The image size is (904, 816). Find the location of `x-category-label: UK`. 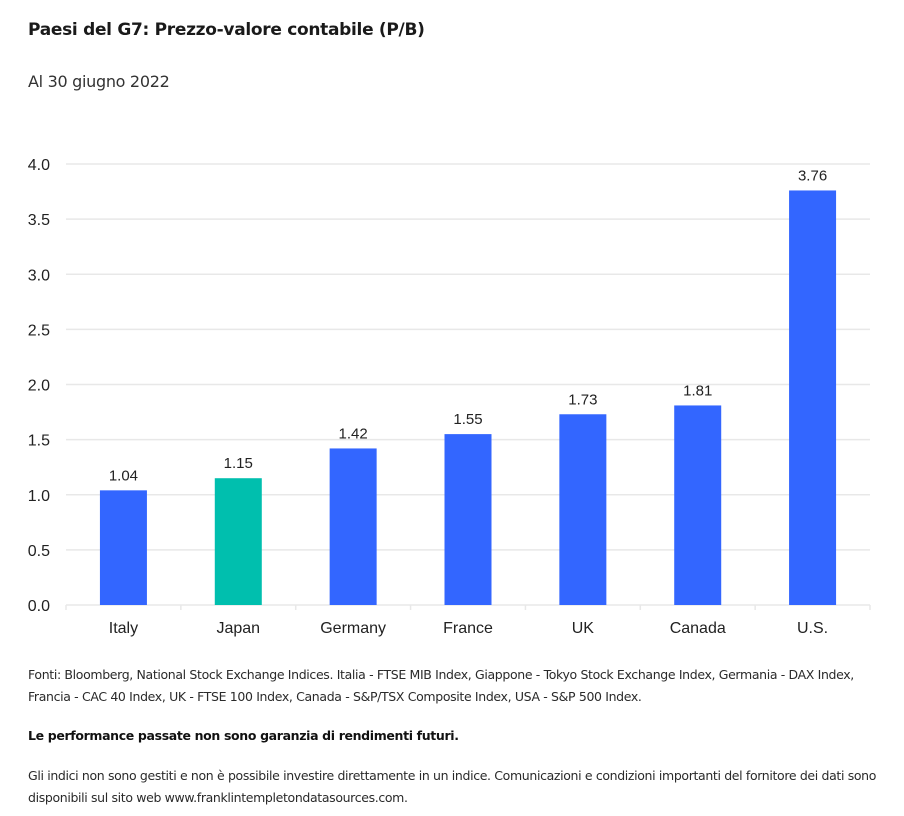

x-category-label: UK is located at coordinates (583, 628).